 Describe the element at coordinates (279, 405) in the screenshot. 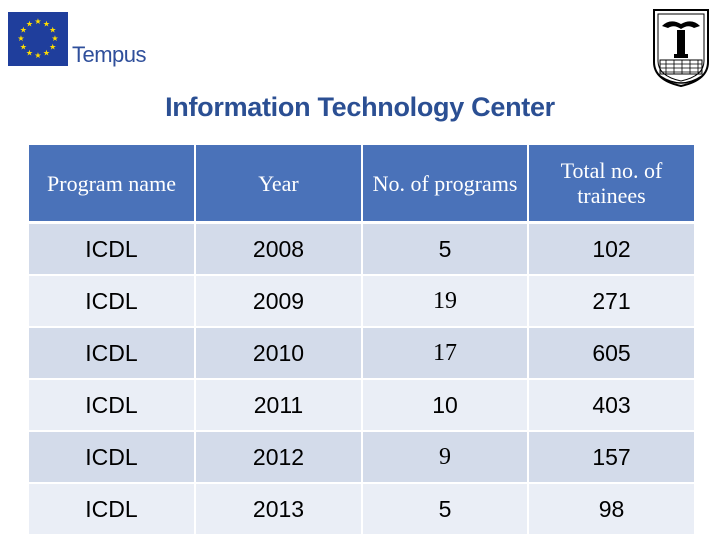

I see `cell-year: 2011` at that location.